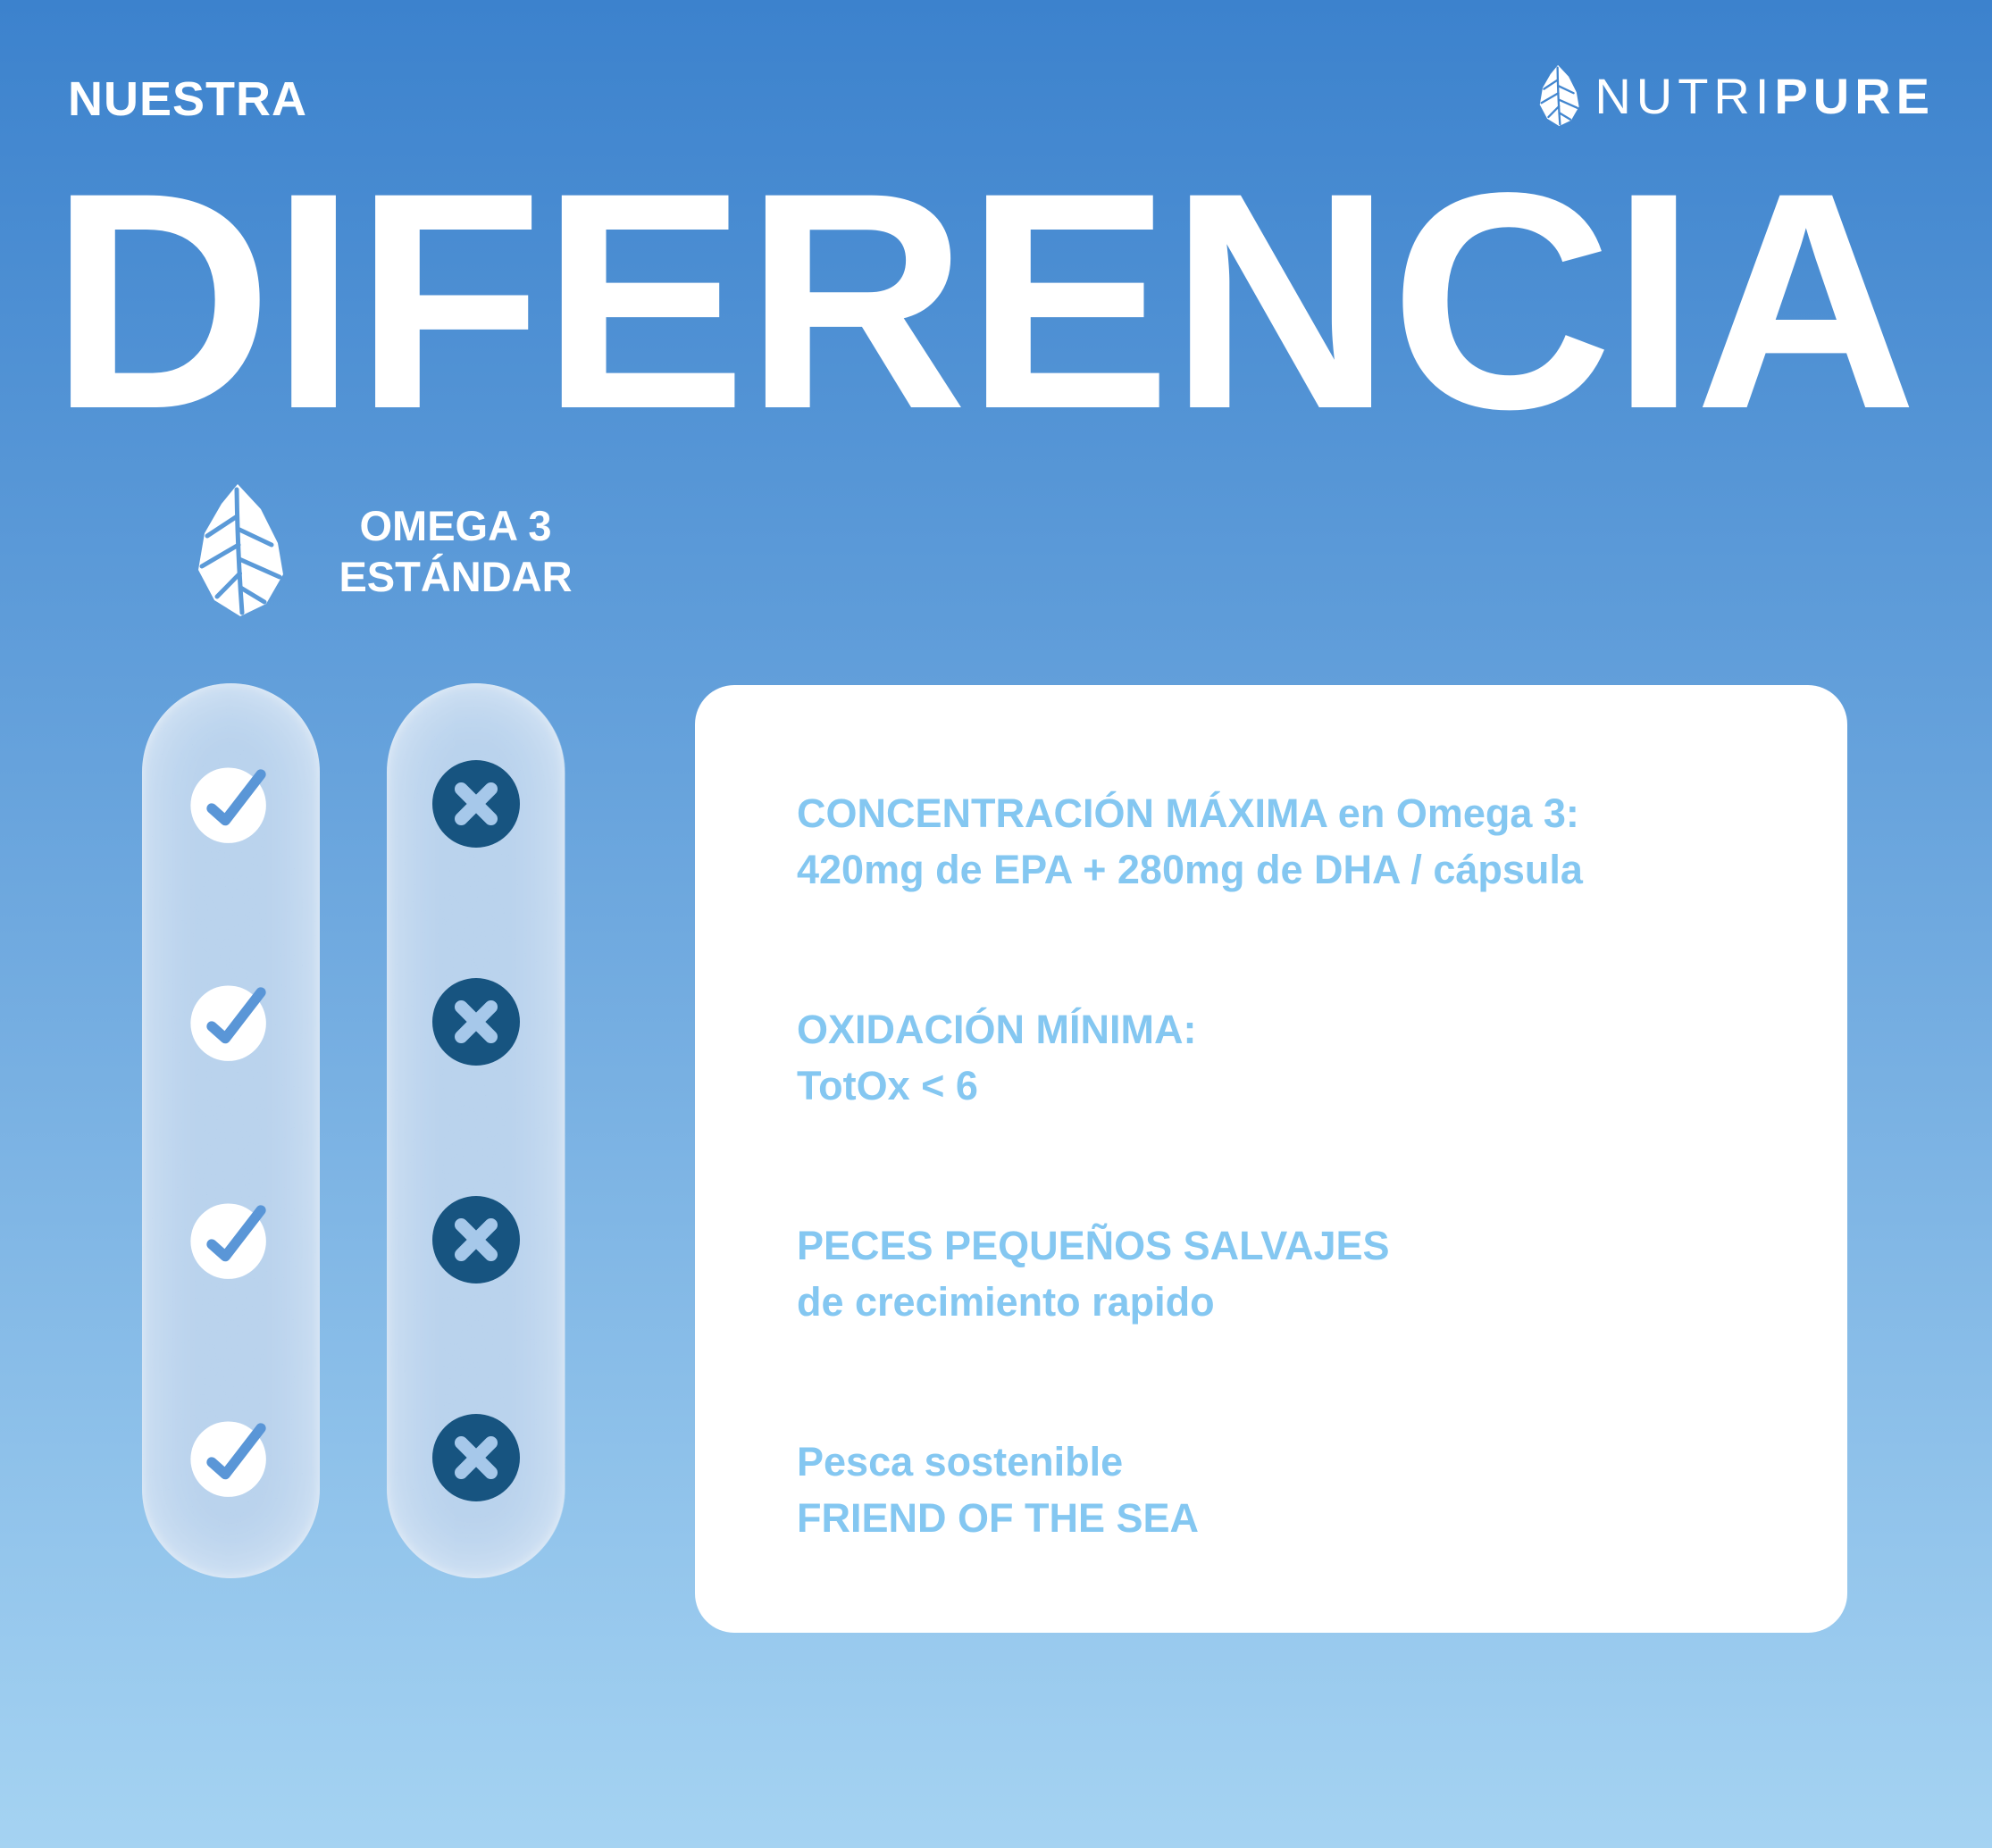 The height and width of the screenshot is (1848, 1992). Describe the element at coordinates (1093, 1245) in the screenshot. I see `feature-line1: PECES PEQUEÑOS SALVAJES` at that location.